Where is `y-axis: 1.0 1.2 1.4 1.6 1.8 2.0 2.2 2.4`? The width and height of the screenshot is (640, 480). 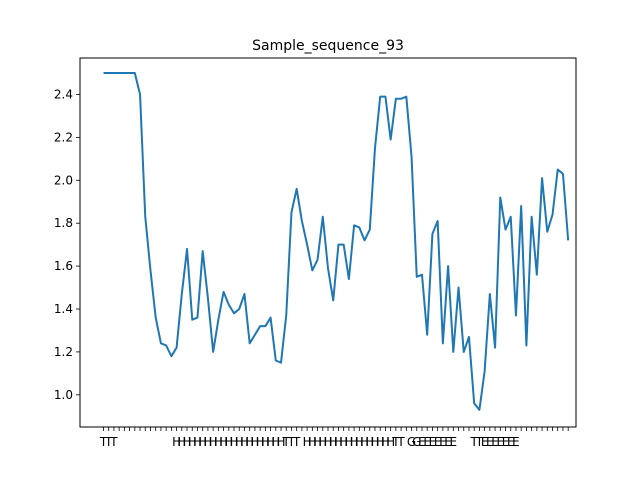 y-axis: 1.0 1.2 1.4 1.6 1.8 2.0 2.2 2.4 is located at coordinates (67, 244).